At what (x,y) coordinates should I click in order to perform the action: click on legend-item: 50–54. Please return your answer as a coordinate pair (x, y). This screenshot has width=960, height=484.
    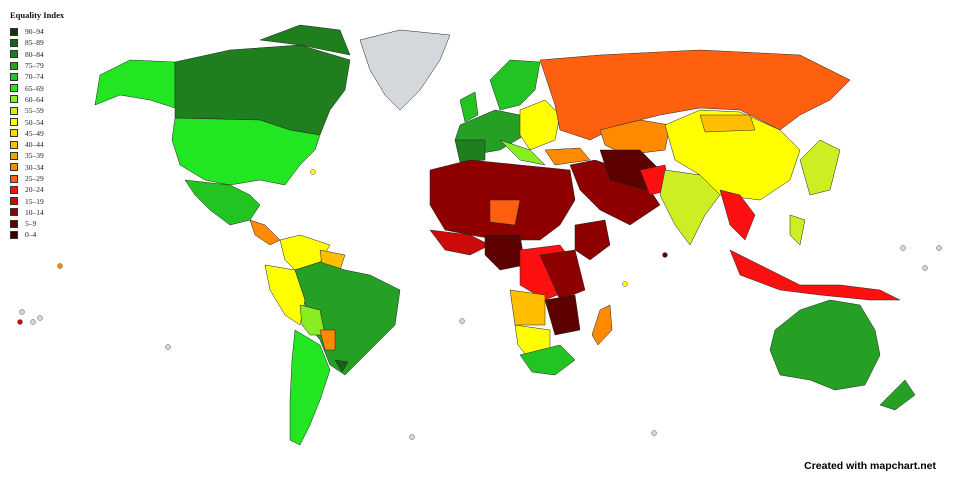
    Looking at the image, I should click on (37, 121).